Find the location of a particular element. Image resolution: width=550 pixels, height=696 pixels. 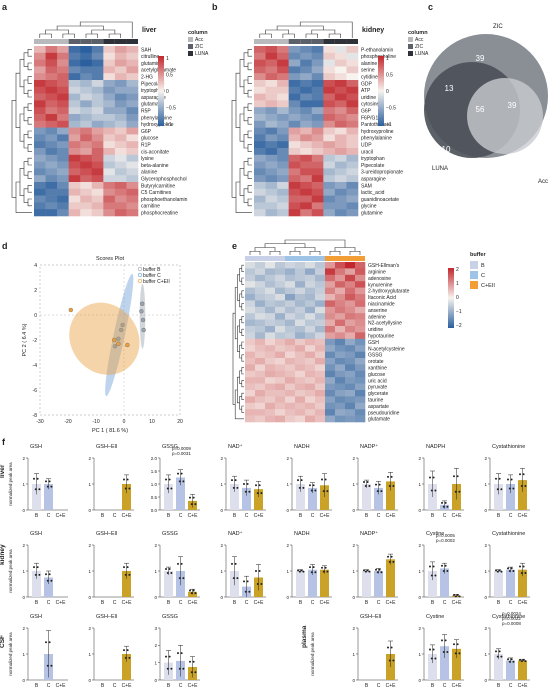

row-label: 3-ureidopropionate is located at coordinates (382, 173).